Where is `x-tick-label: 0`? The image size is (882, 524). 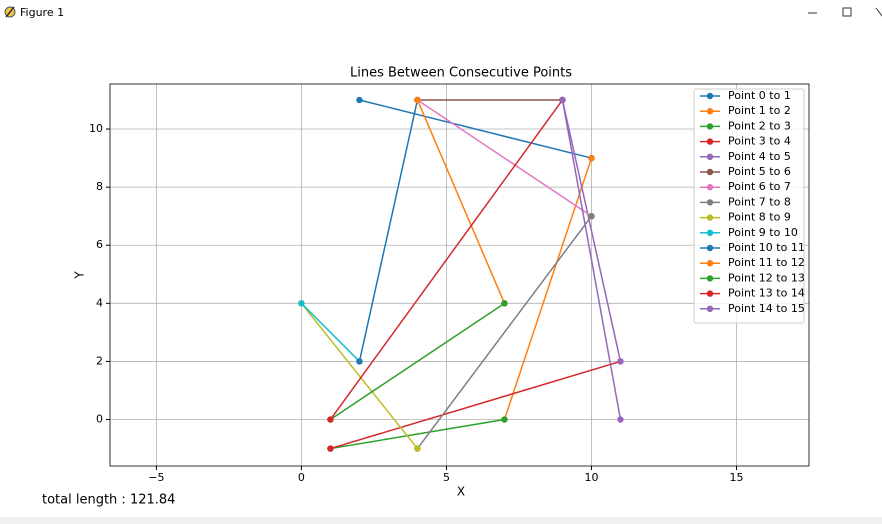
x-tick-label: 0 is located at coordinates (301, 477).